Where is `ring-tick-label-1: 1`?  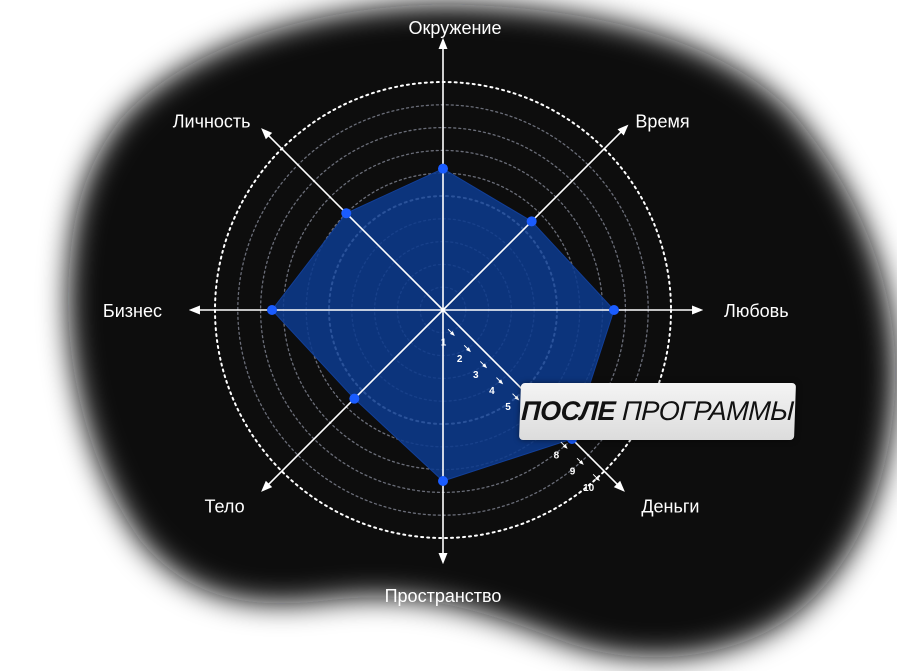
ring-tick-label-1: 1 is located at coordinates (444, 343).